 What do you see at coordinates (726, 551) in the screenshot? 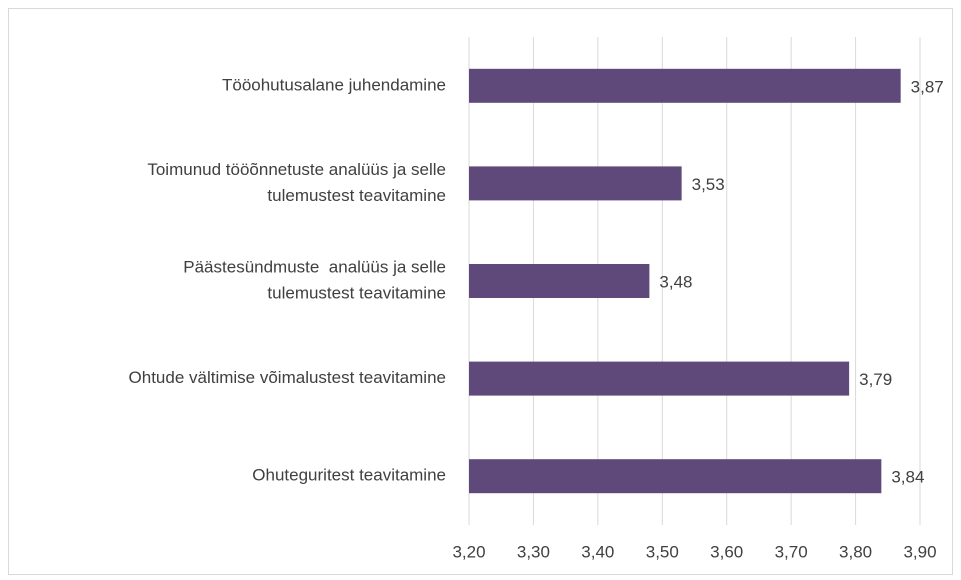
I see `x-tick-label: 3,60` at bounding box center [726, 551].